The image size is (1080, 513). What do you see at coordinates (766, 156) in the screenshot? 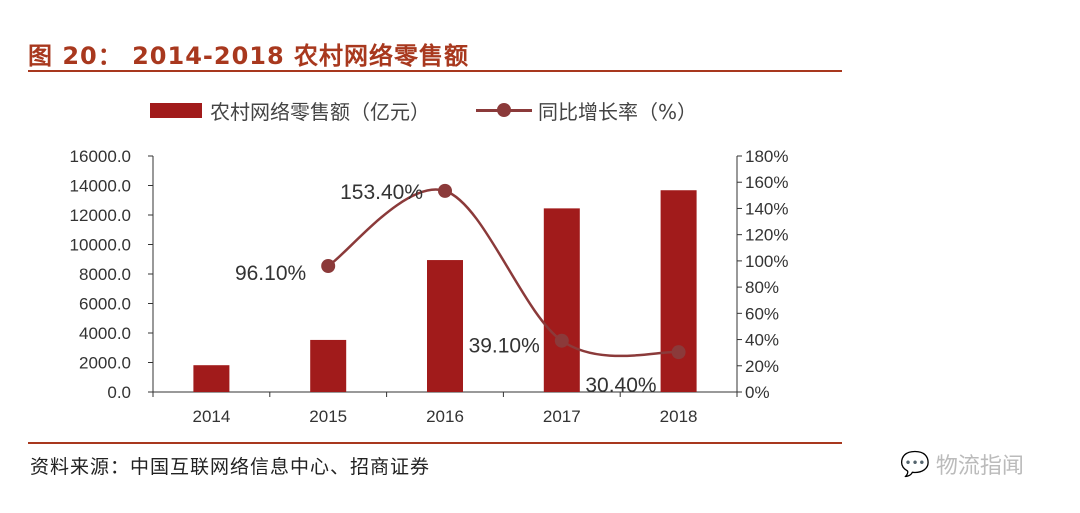
I see `right-tick-label: 180%` at bounding box center [766, 156].